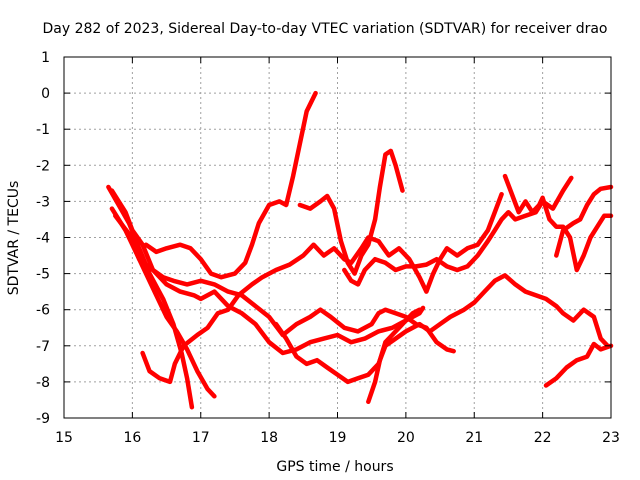 This screenshot has height=480, width=640. I want to click on series-s7-trace, so click(441, 329).